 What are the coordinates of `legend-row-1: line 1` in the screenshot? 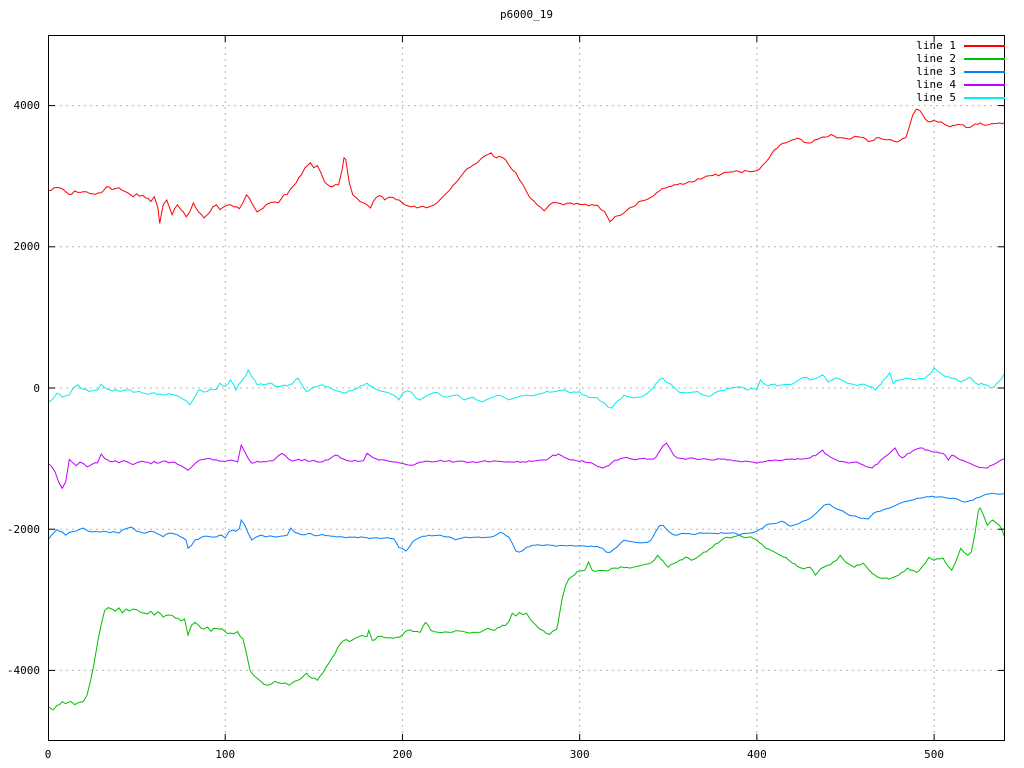 It's located at (960, 45).